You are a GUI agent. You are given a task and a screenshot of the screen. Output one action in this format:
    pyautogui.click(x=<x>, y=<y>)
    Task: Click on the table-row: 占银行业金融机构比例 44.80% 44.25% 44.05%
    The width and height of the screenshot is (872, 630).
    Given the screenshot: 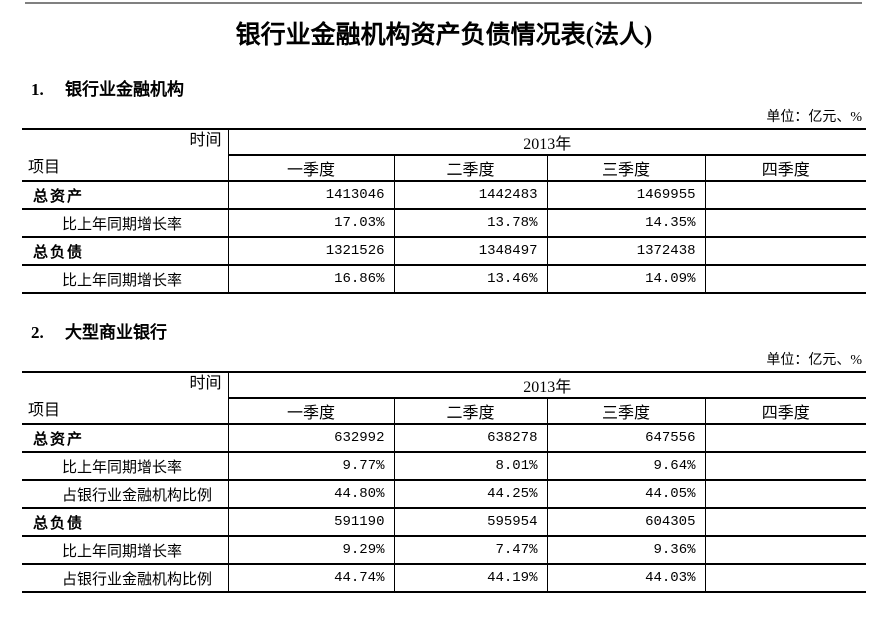 What is the action you would take?
    pyautogui.click(x=444, y=494)
    